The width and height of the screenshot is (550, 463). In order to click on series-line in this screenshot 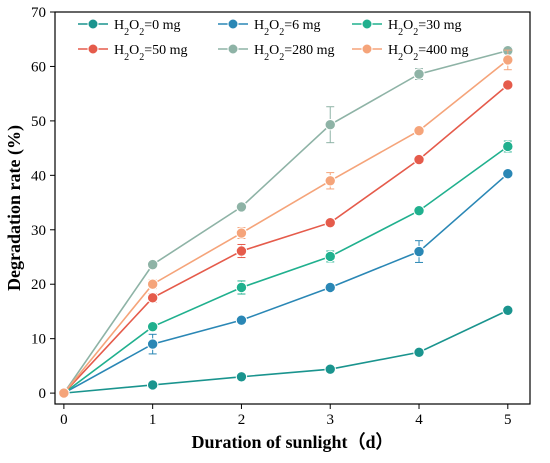, I will do `click(286, 351)`.